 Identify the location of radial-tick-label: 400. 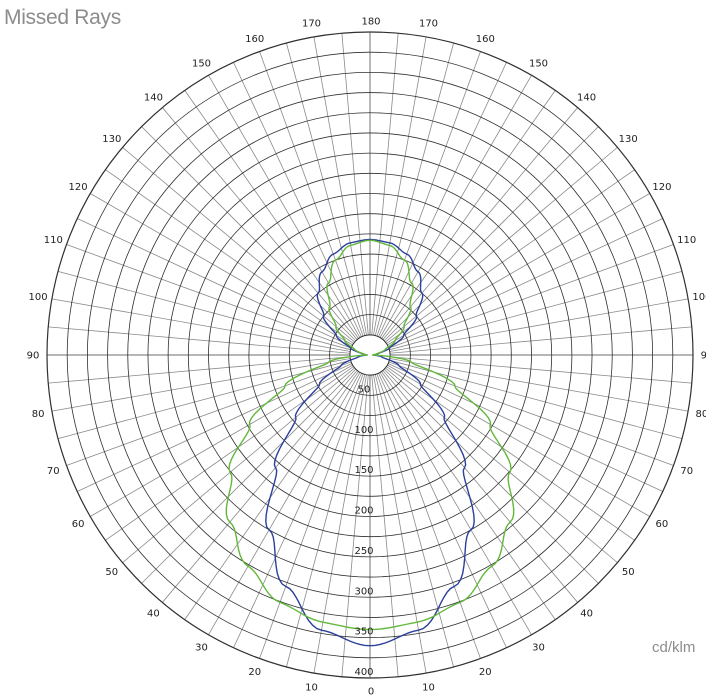
(363, 672).